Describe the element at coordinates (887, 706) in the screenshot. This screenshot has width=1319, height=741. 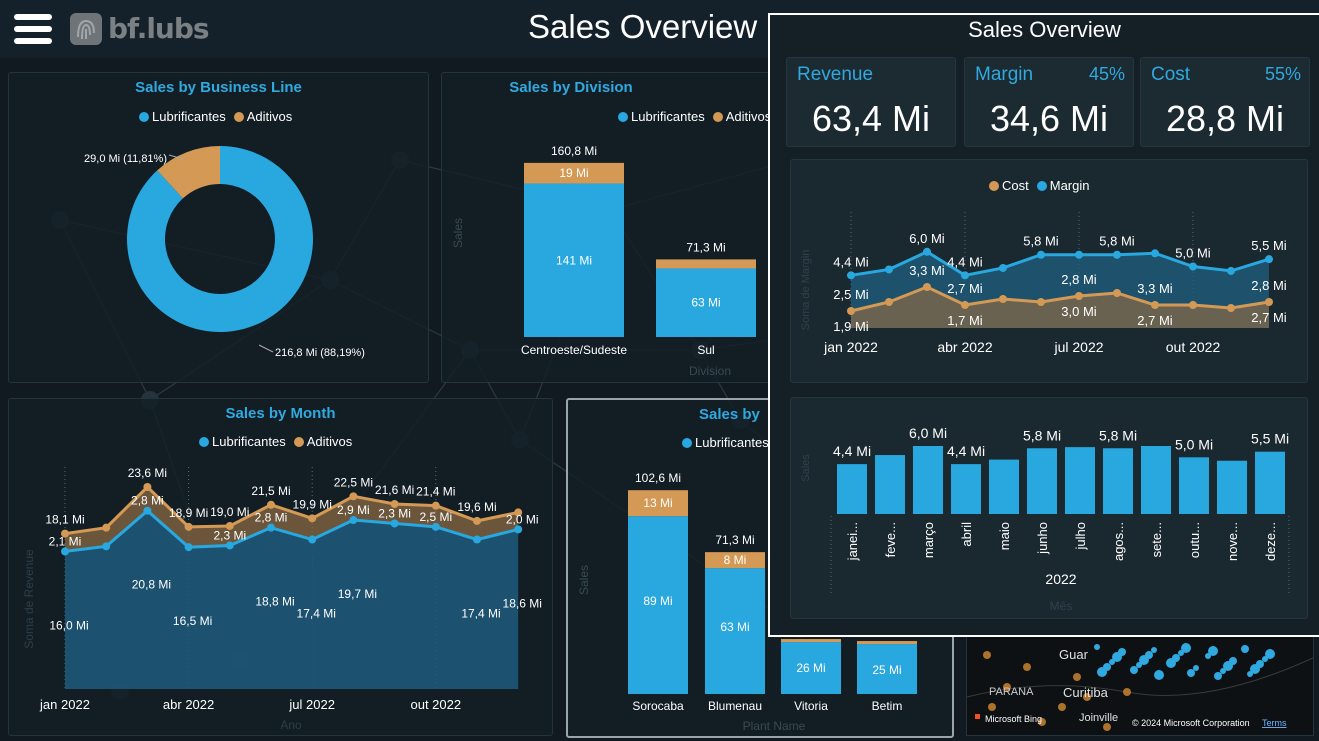
I see `x-tick-label: Betim` at that location.